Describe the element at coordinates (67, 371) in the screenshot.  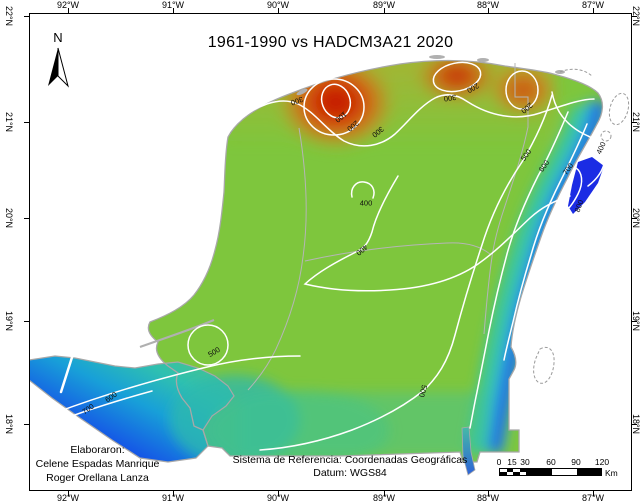
I see `lobe-notch` at that location.